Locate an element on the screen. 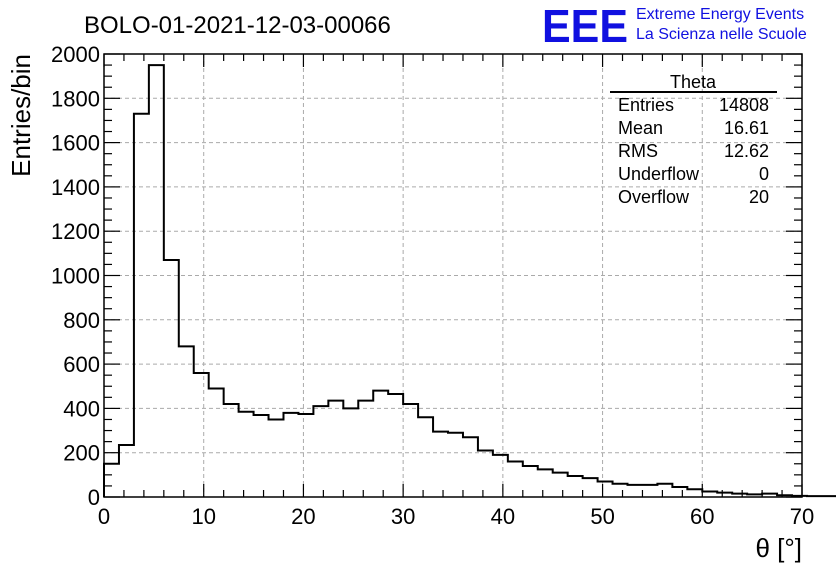 The width and height of the screenshot is (836, 572). y-tick-label: 1800 is located at coordinates (75, 98).